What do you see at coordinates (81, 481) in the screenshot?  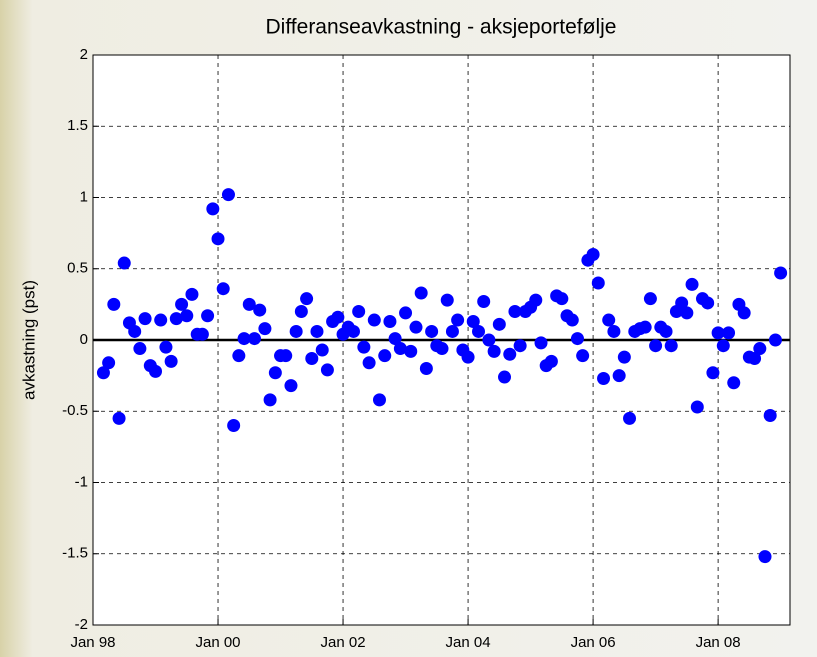 I see `y-tick-label: -1` at bounding box center [81, 481].